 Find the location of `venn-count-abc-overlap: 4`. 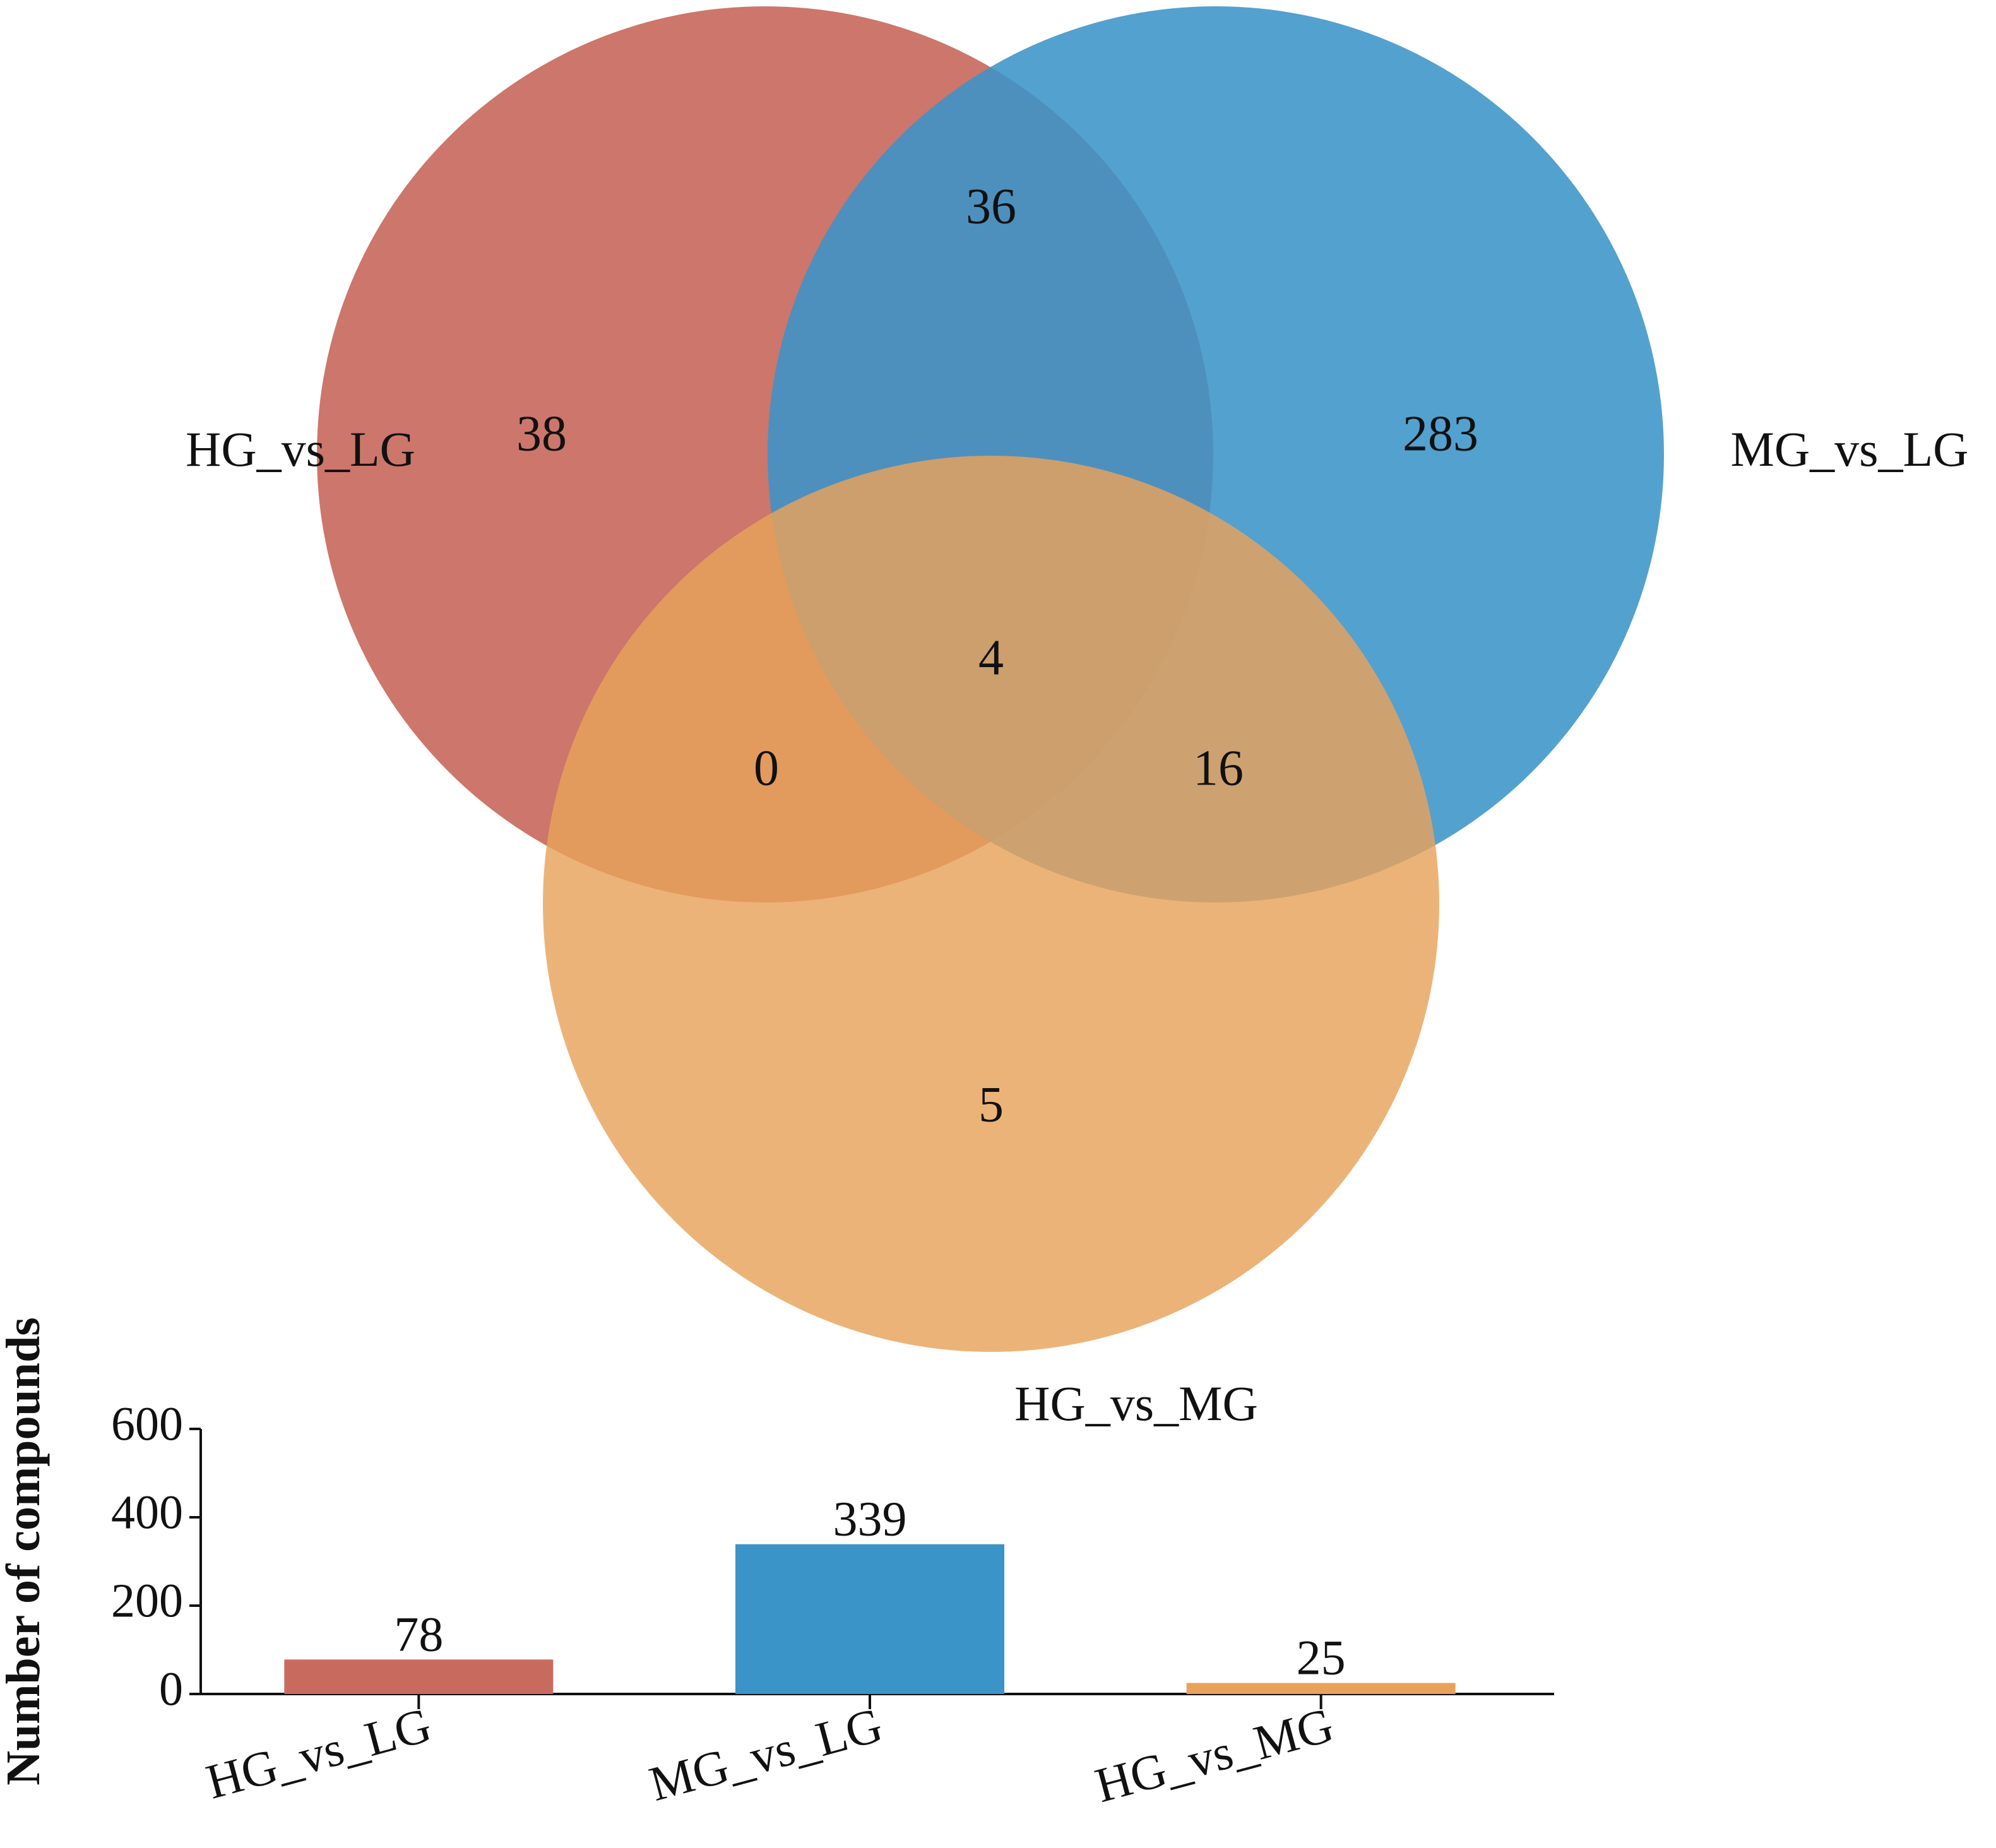

venn-count-abc-overlap: 4 is located at coordinates (991, 658).